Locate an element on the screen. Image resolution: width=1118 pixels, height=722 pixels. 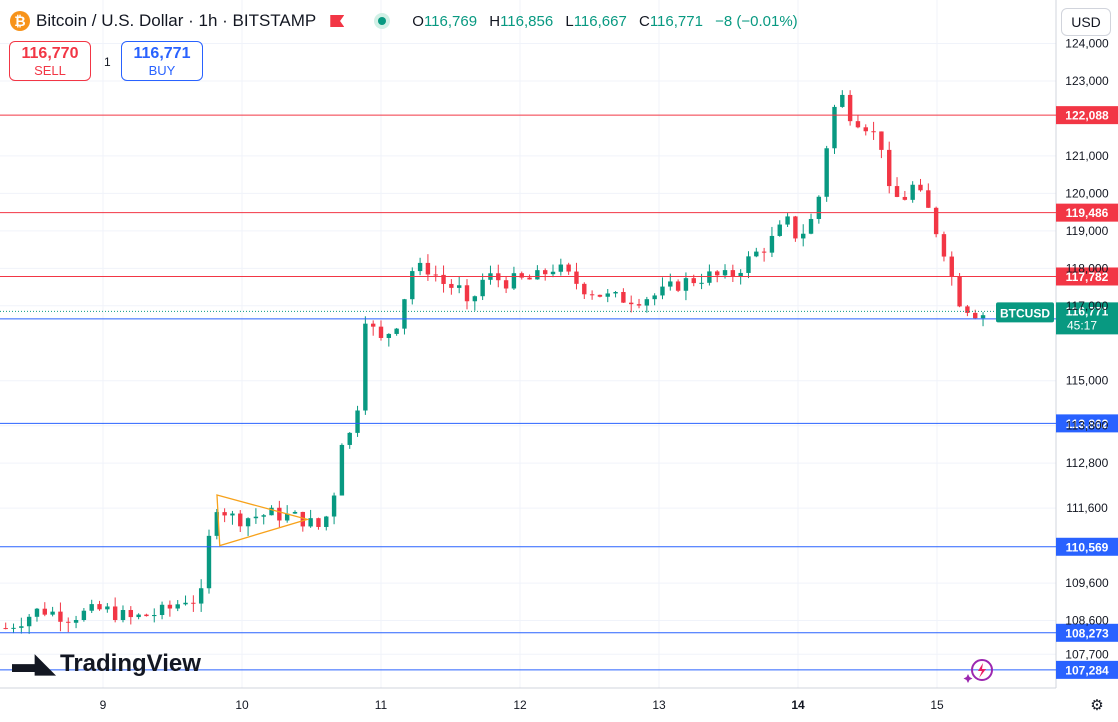
y-tick-label: 124,000 is located at coordinates (1087, 43).